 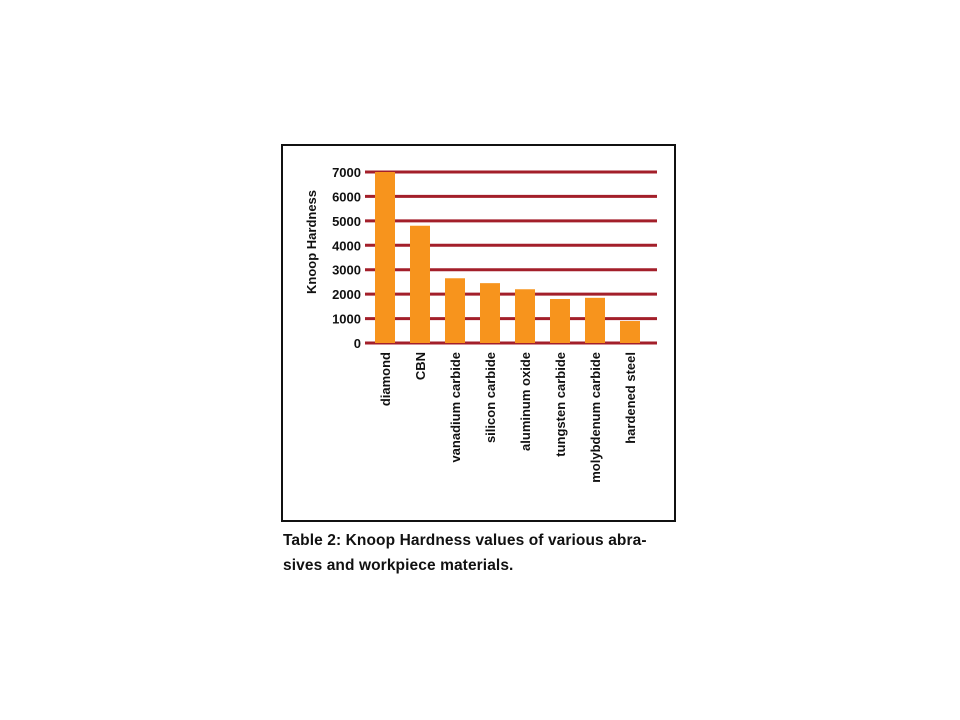 What do you see at coordinates (346, 270) in the screenshot?
I see `y-tick-label: 3000` at bounding box center [346, 270].